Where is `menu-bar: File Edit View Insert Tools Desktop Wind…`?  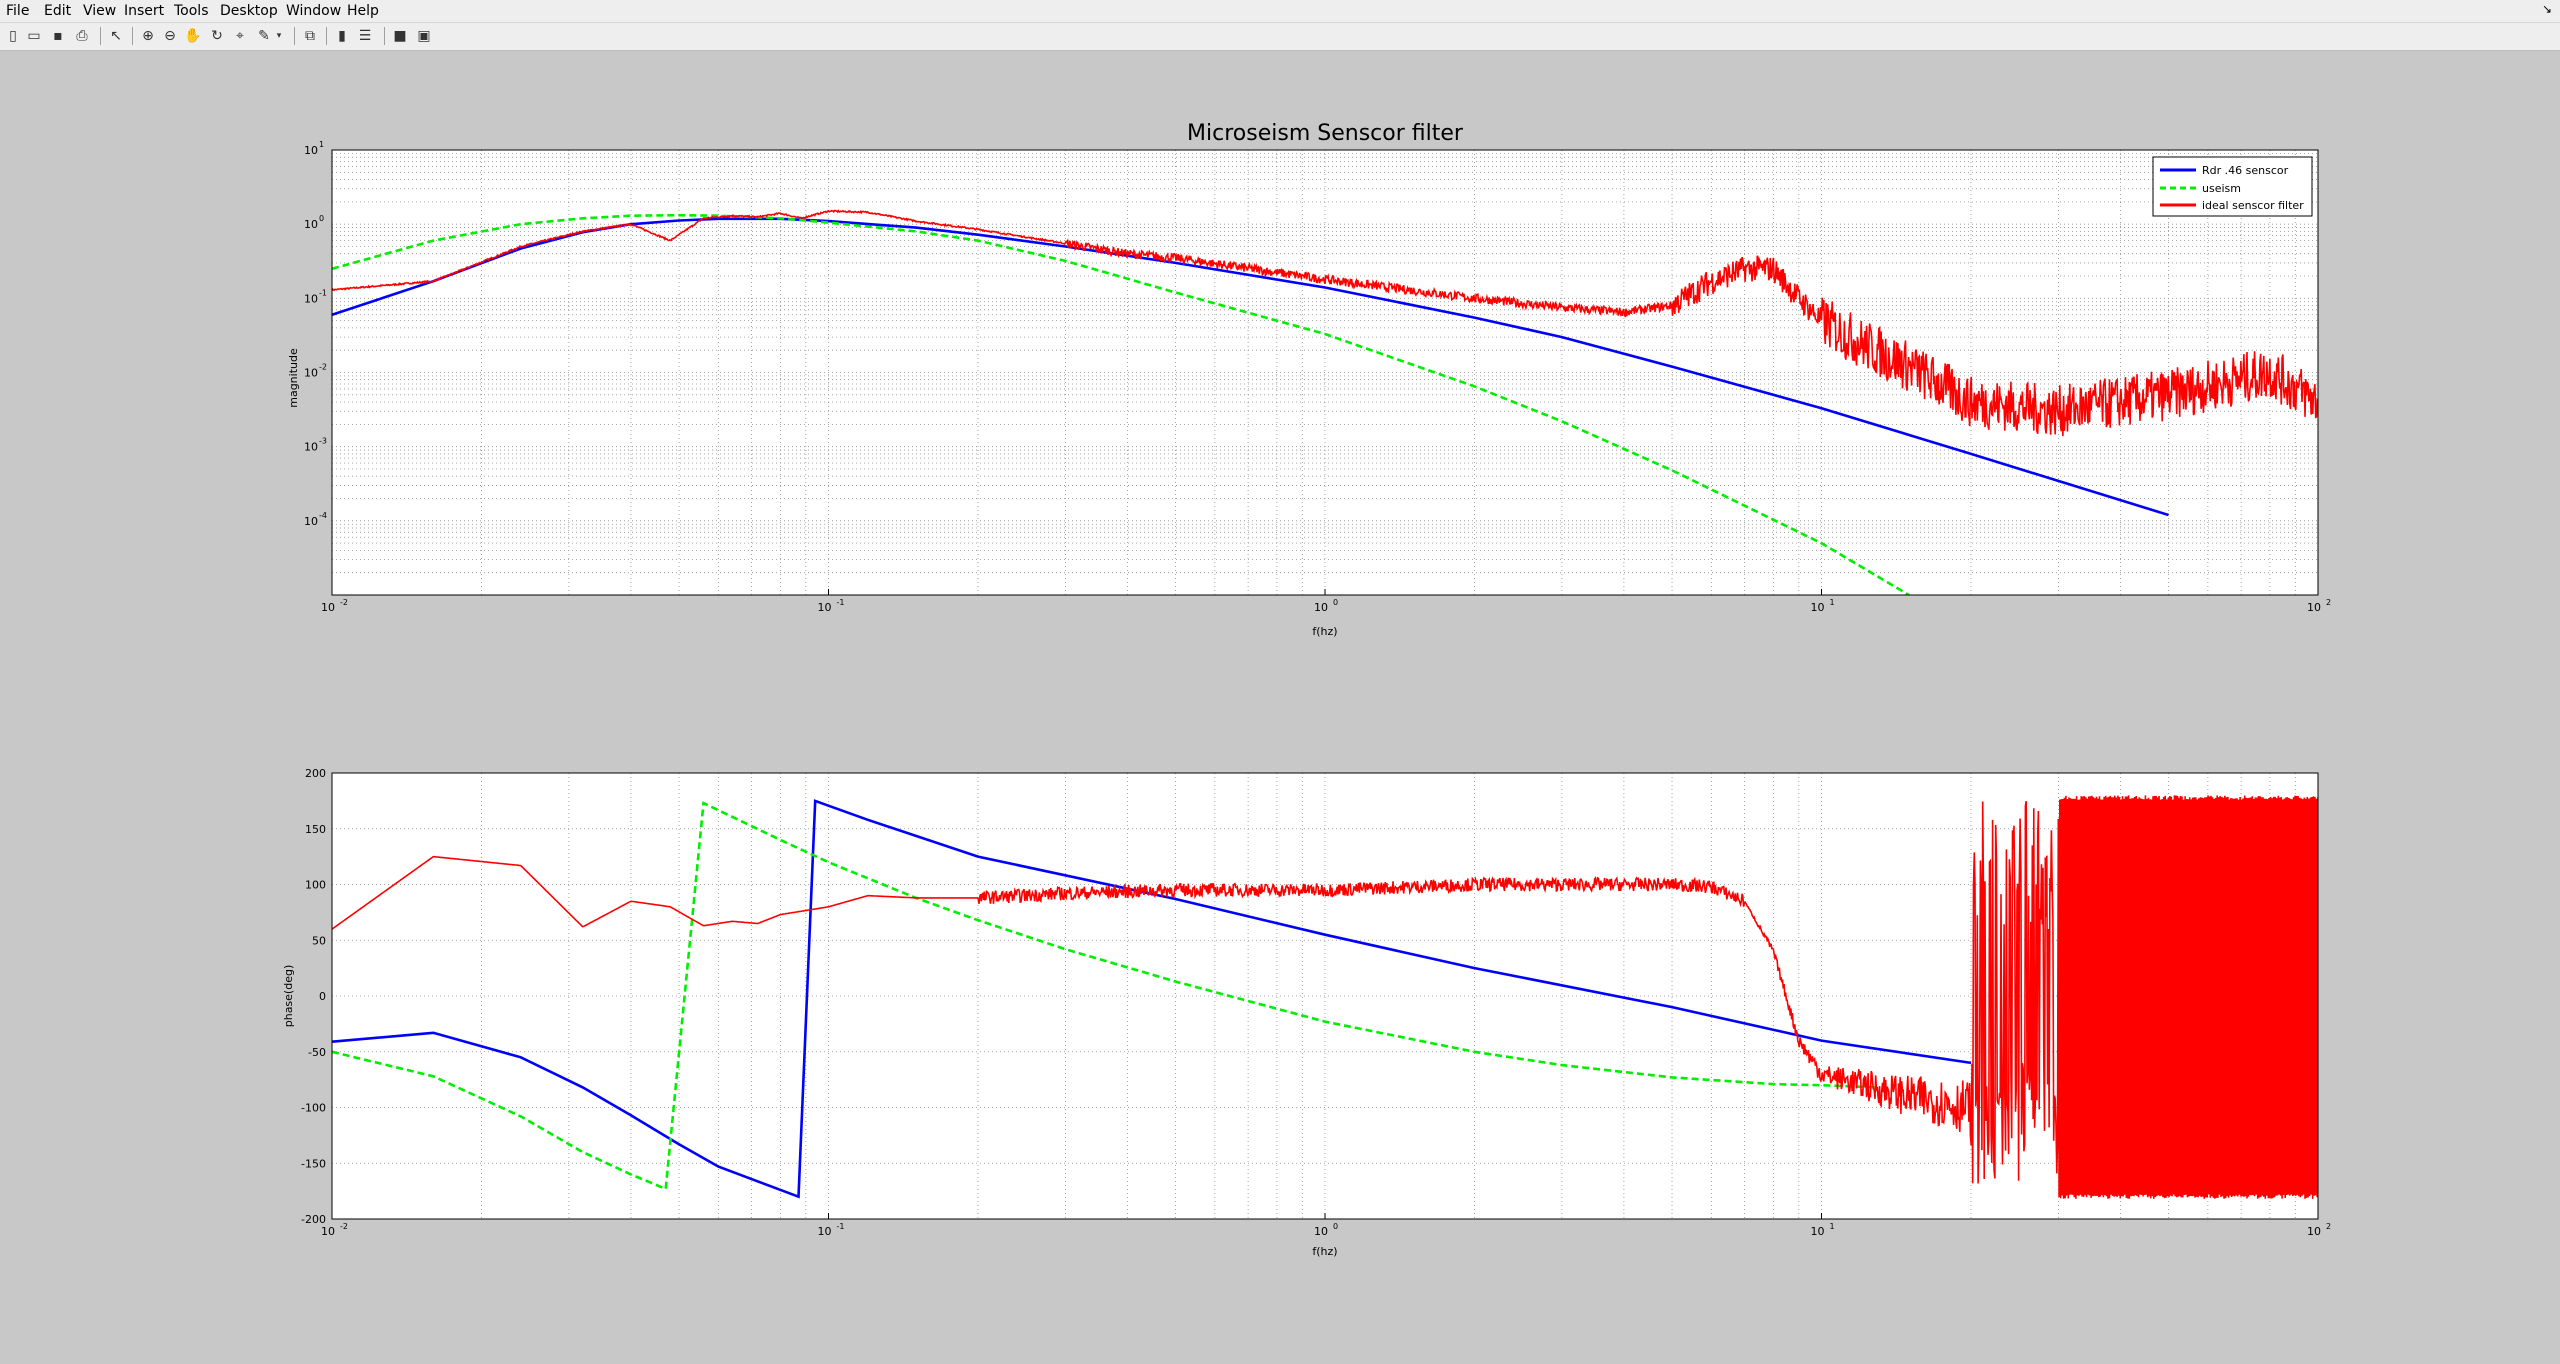
menu-bar: File Edit View Insert Tools Desktop Wind… is located at coordinates (1280, 11).